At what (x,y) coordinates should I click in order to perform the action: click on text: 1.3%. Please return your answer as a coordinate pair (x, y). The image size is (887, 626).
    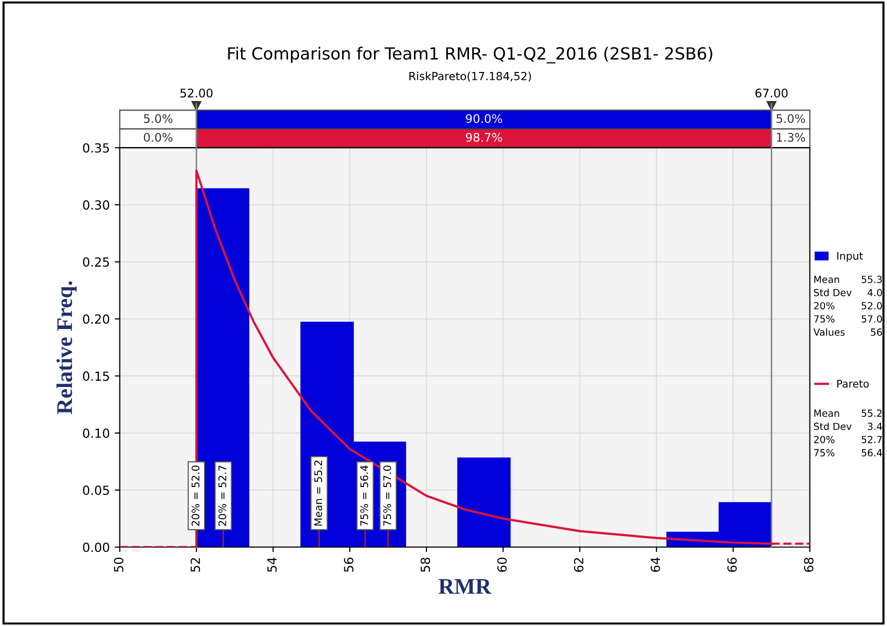
    Looking at the image, I should click on (791, 137).